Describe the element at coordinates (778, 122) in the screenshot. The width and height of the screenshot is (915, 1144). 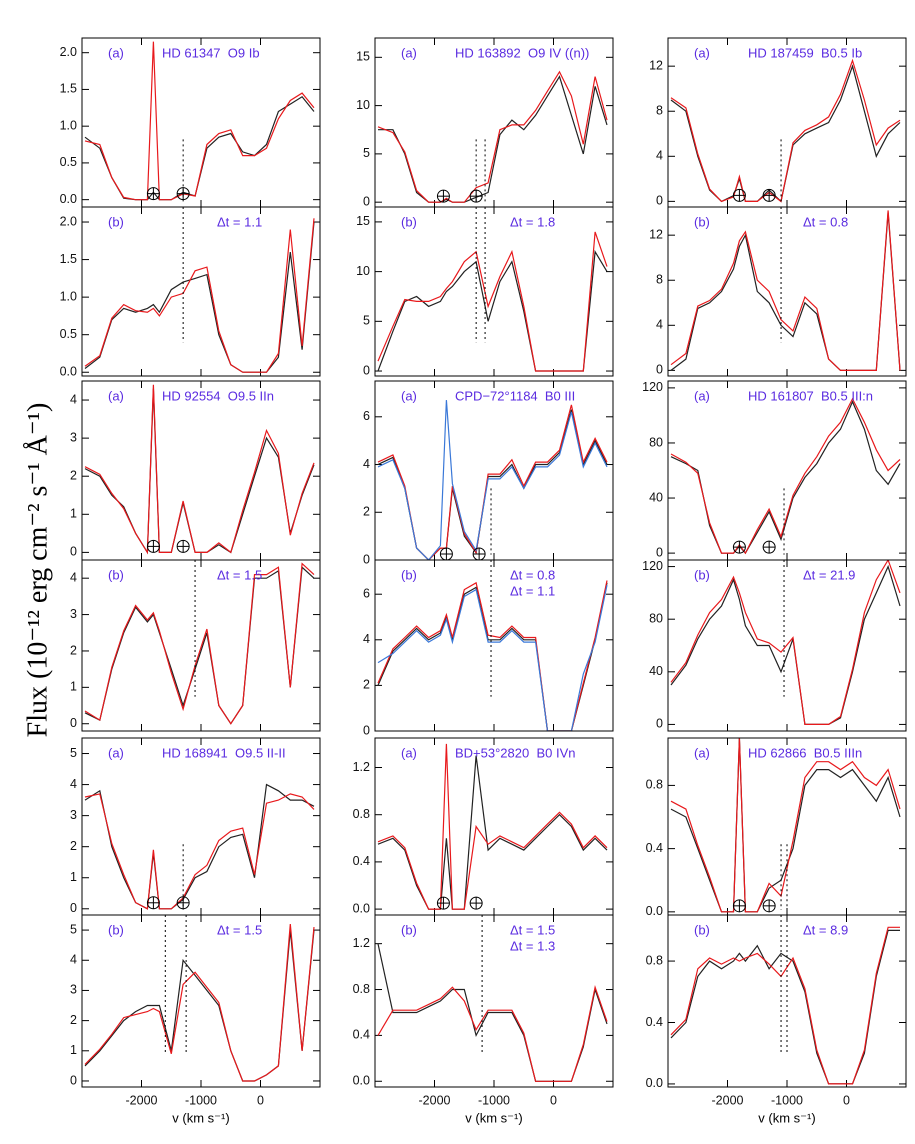
I see `panel: 0 4 8 12 (a) HD 187459 B0.5 Ib` at that location.